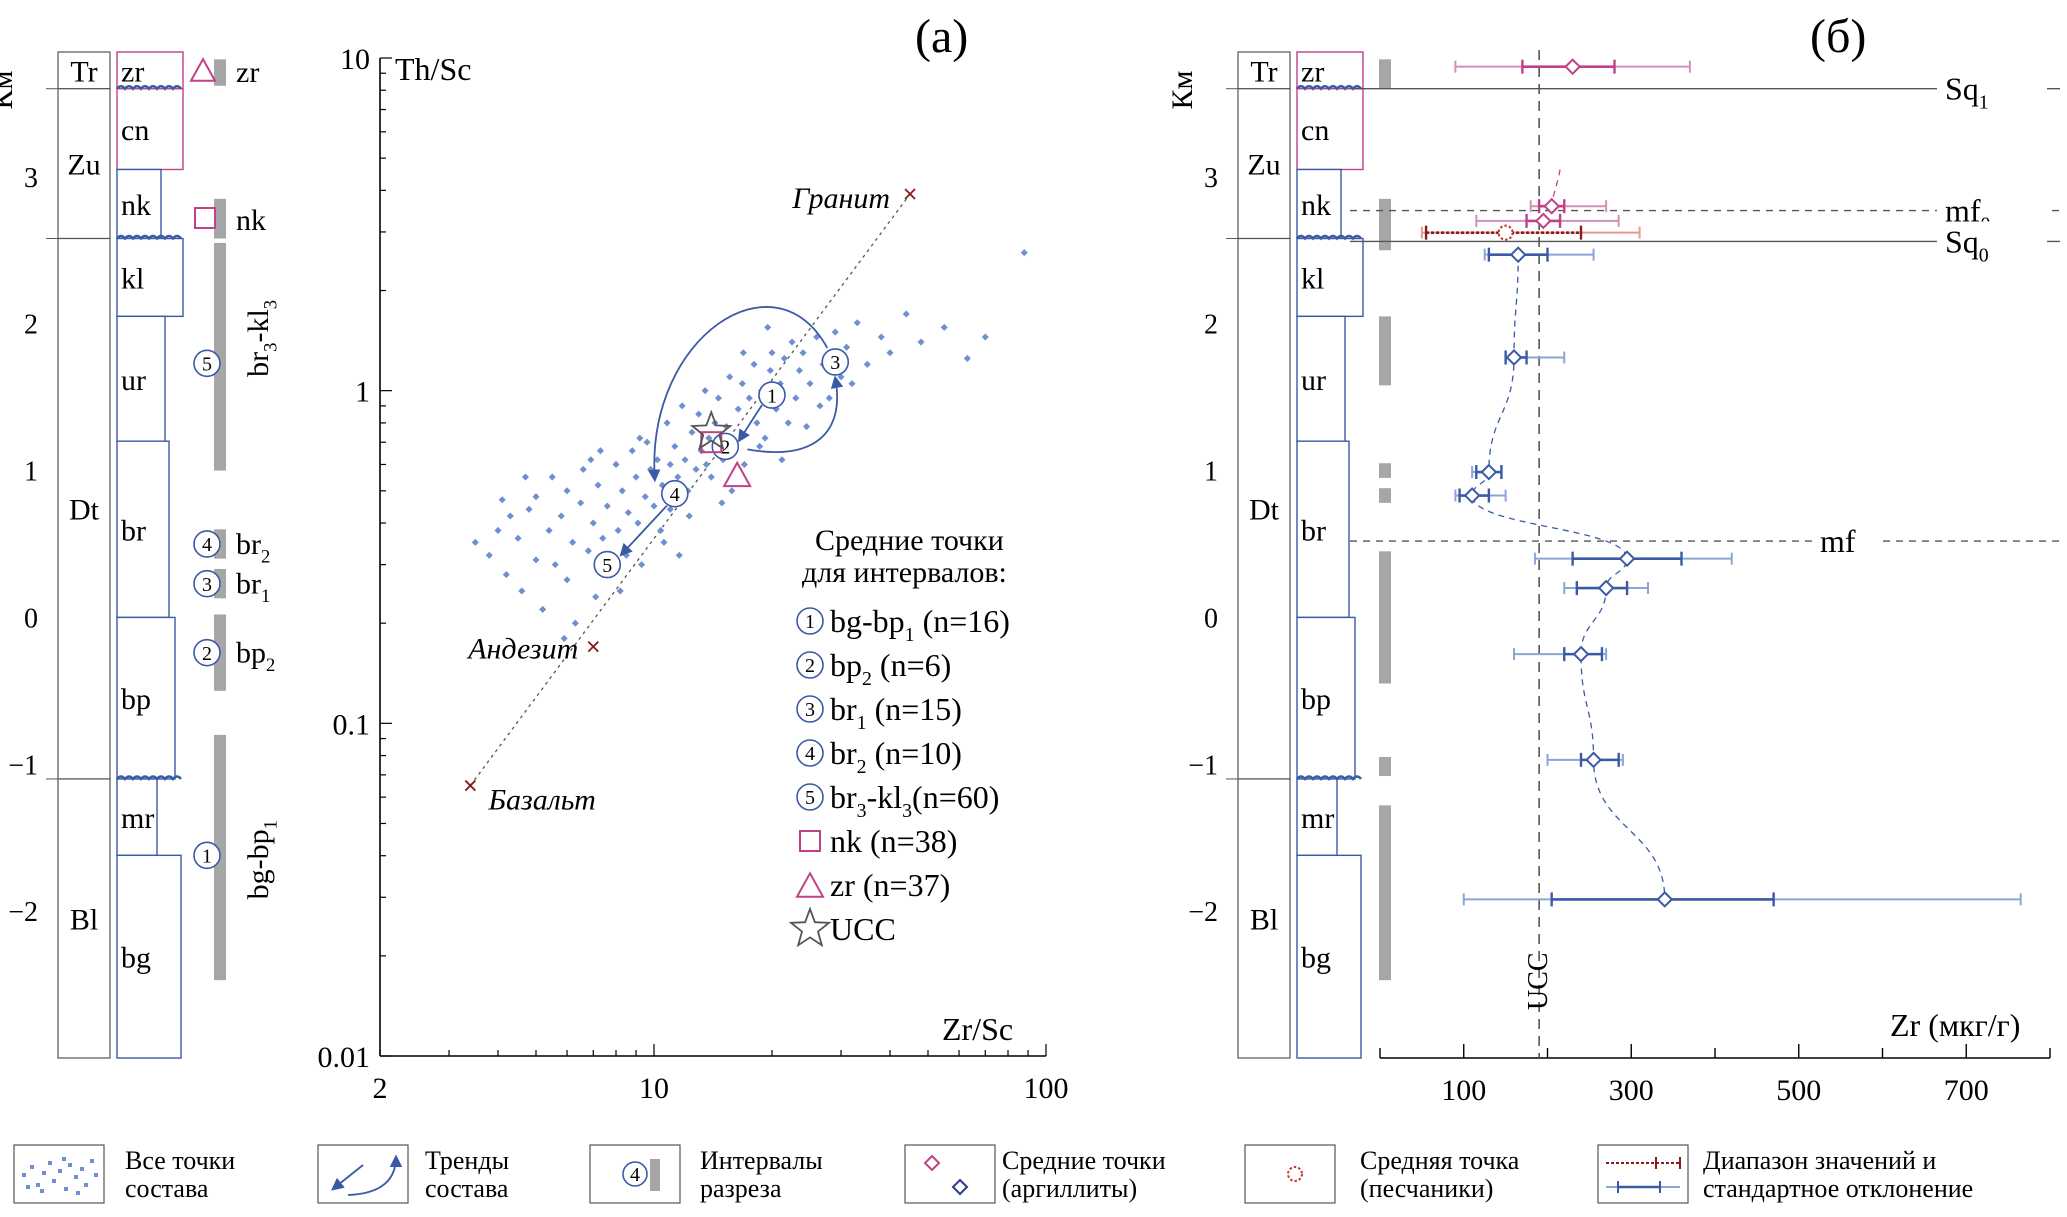 The height and width of the screenshot is (1217, 2067). I want to click on interval-marker-4: 4, so click(207, 544).